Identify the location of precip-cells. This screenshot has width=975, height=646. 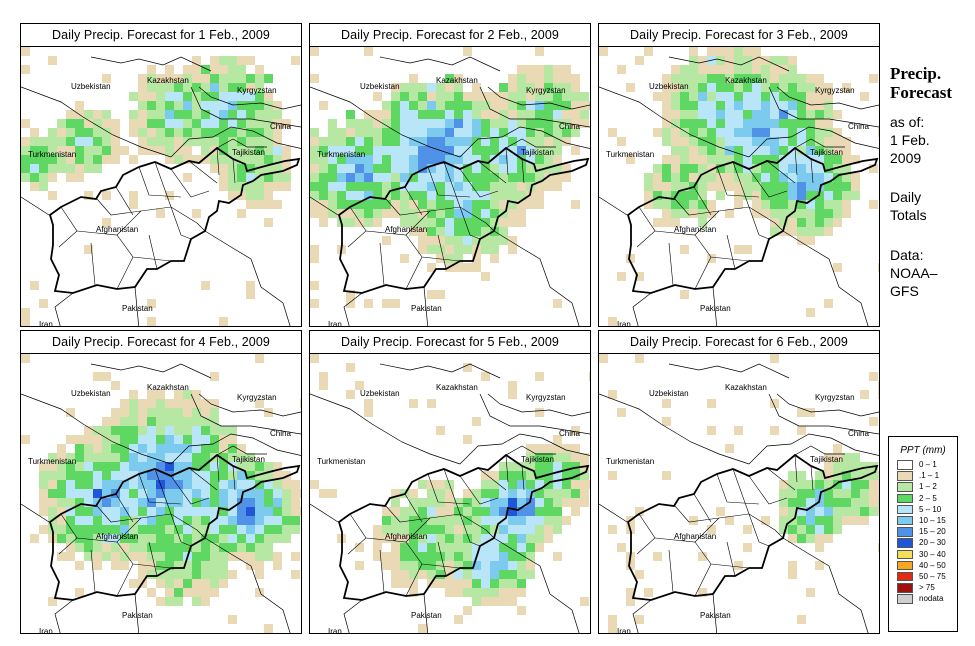
(450, 493).